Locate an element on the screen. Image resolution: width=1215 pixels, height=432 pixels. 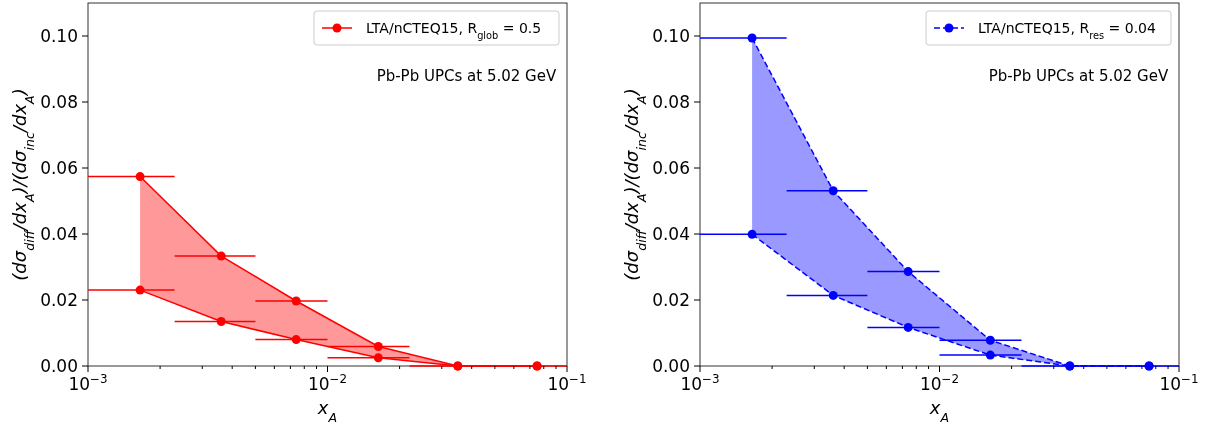
legend-label: LTA/nCTEQ15, R$_{glob}$ = 0.5 is located at coordinates (454, 30).